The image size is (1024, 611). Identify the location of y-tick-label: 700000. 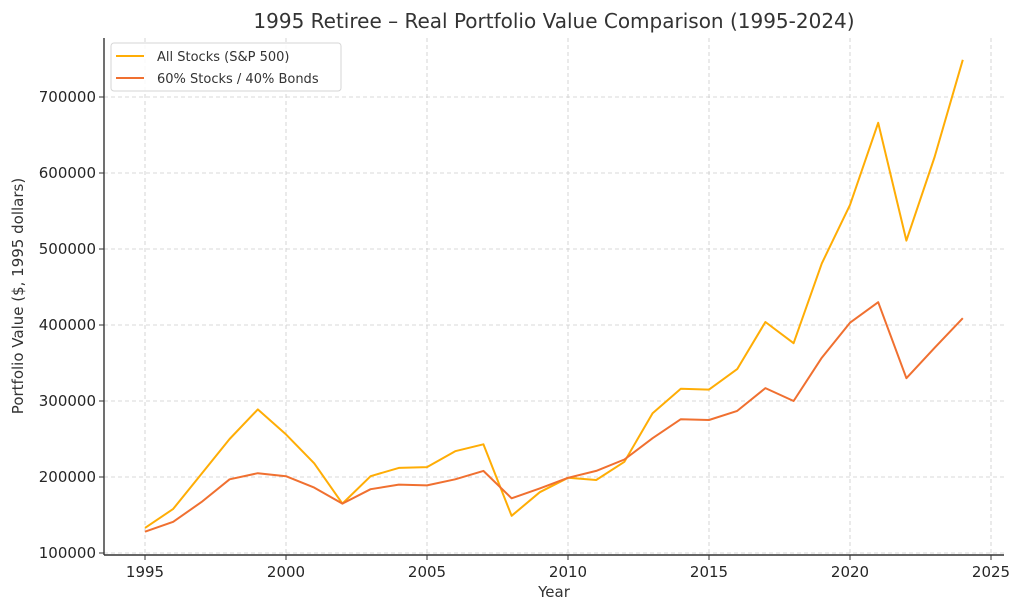
(67, 97).